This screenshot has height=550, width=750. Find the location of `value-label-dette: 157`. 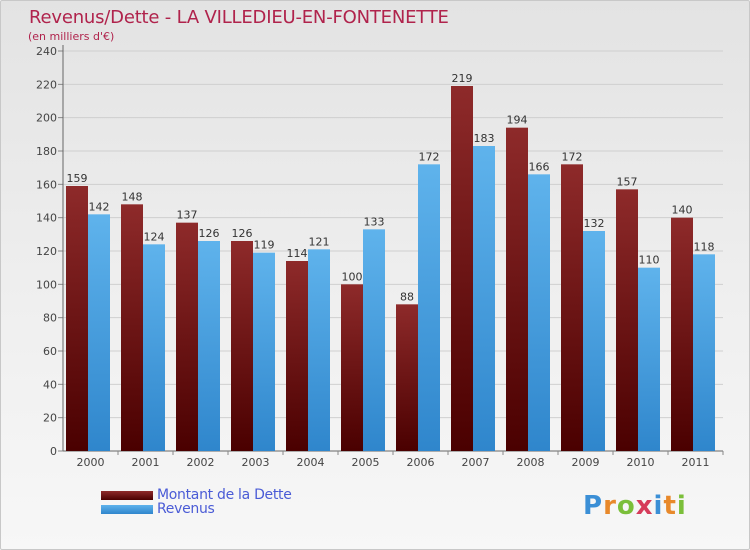

value-label-dette: 157 is located at coordinates (627, 181).